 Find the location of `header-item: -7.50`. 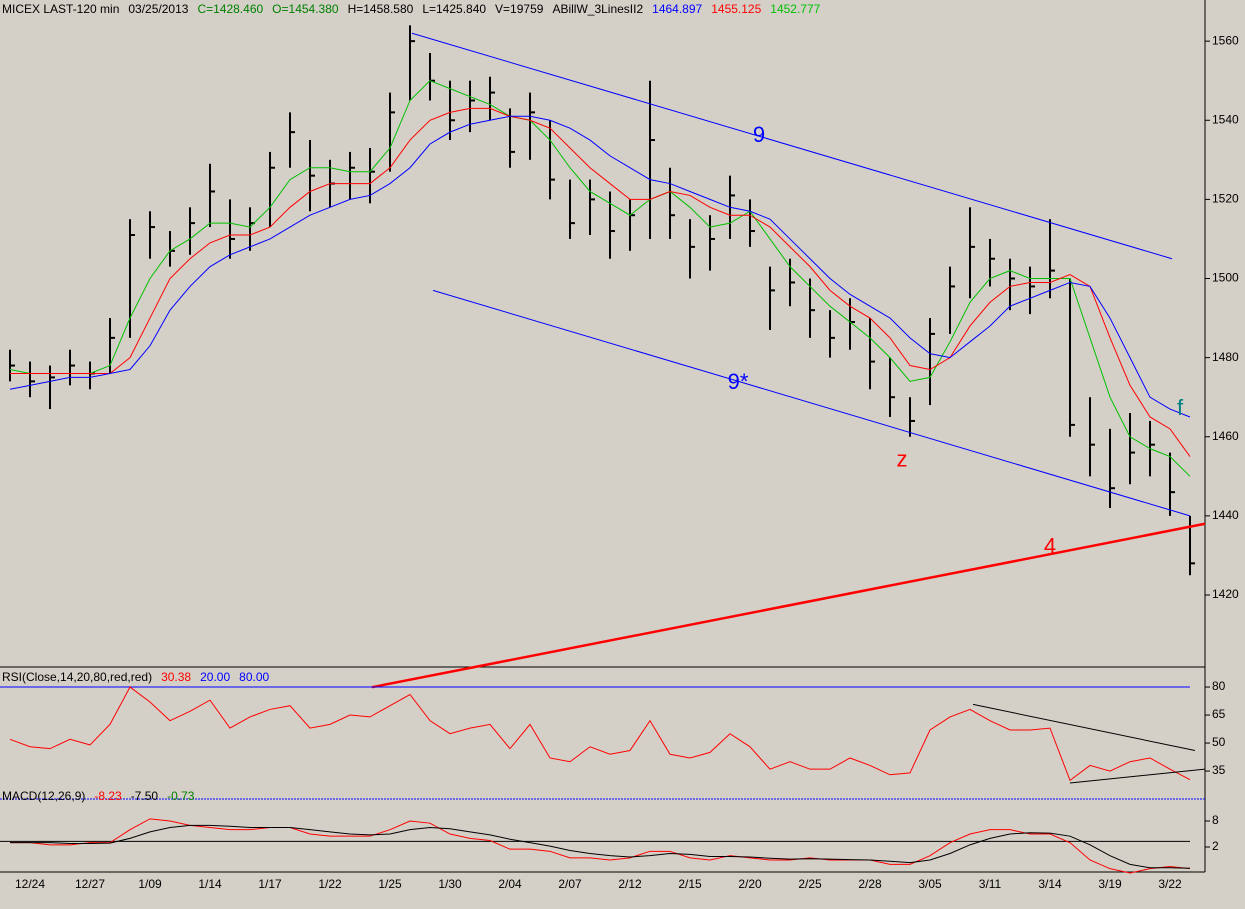

header-item: -7.50 is located at coordinates (144, 796).